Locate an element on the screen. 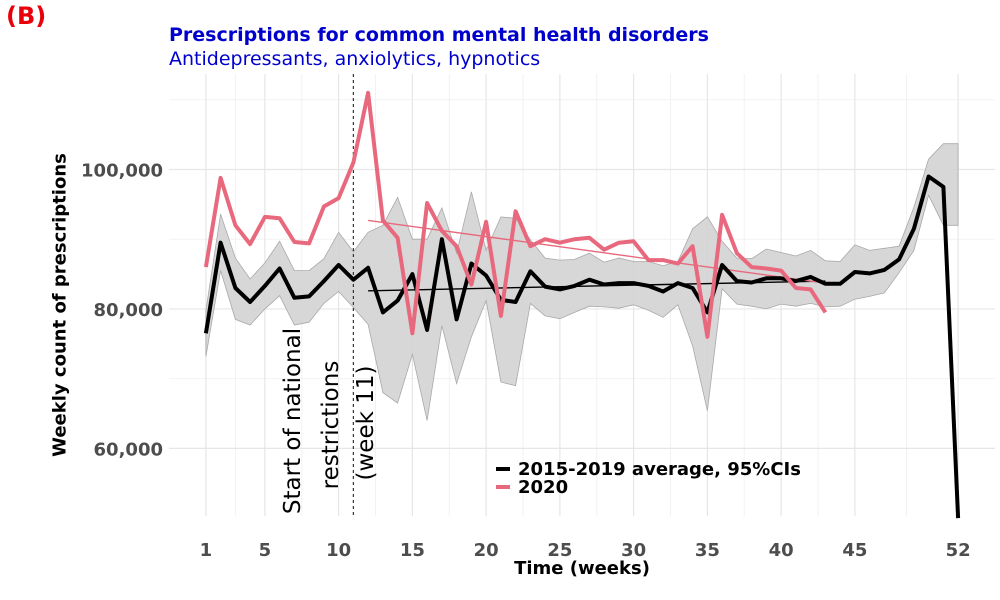  x-tick-label: 15 is located at coordinates (412, 550).